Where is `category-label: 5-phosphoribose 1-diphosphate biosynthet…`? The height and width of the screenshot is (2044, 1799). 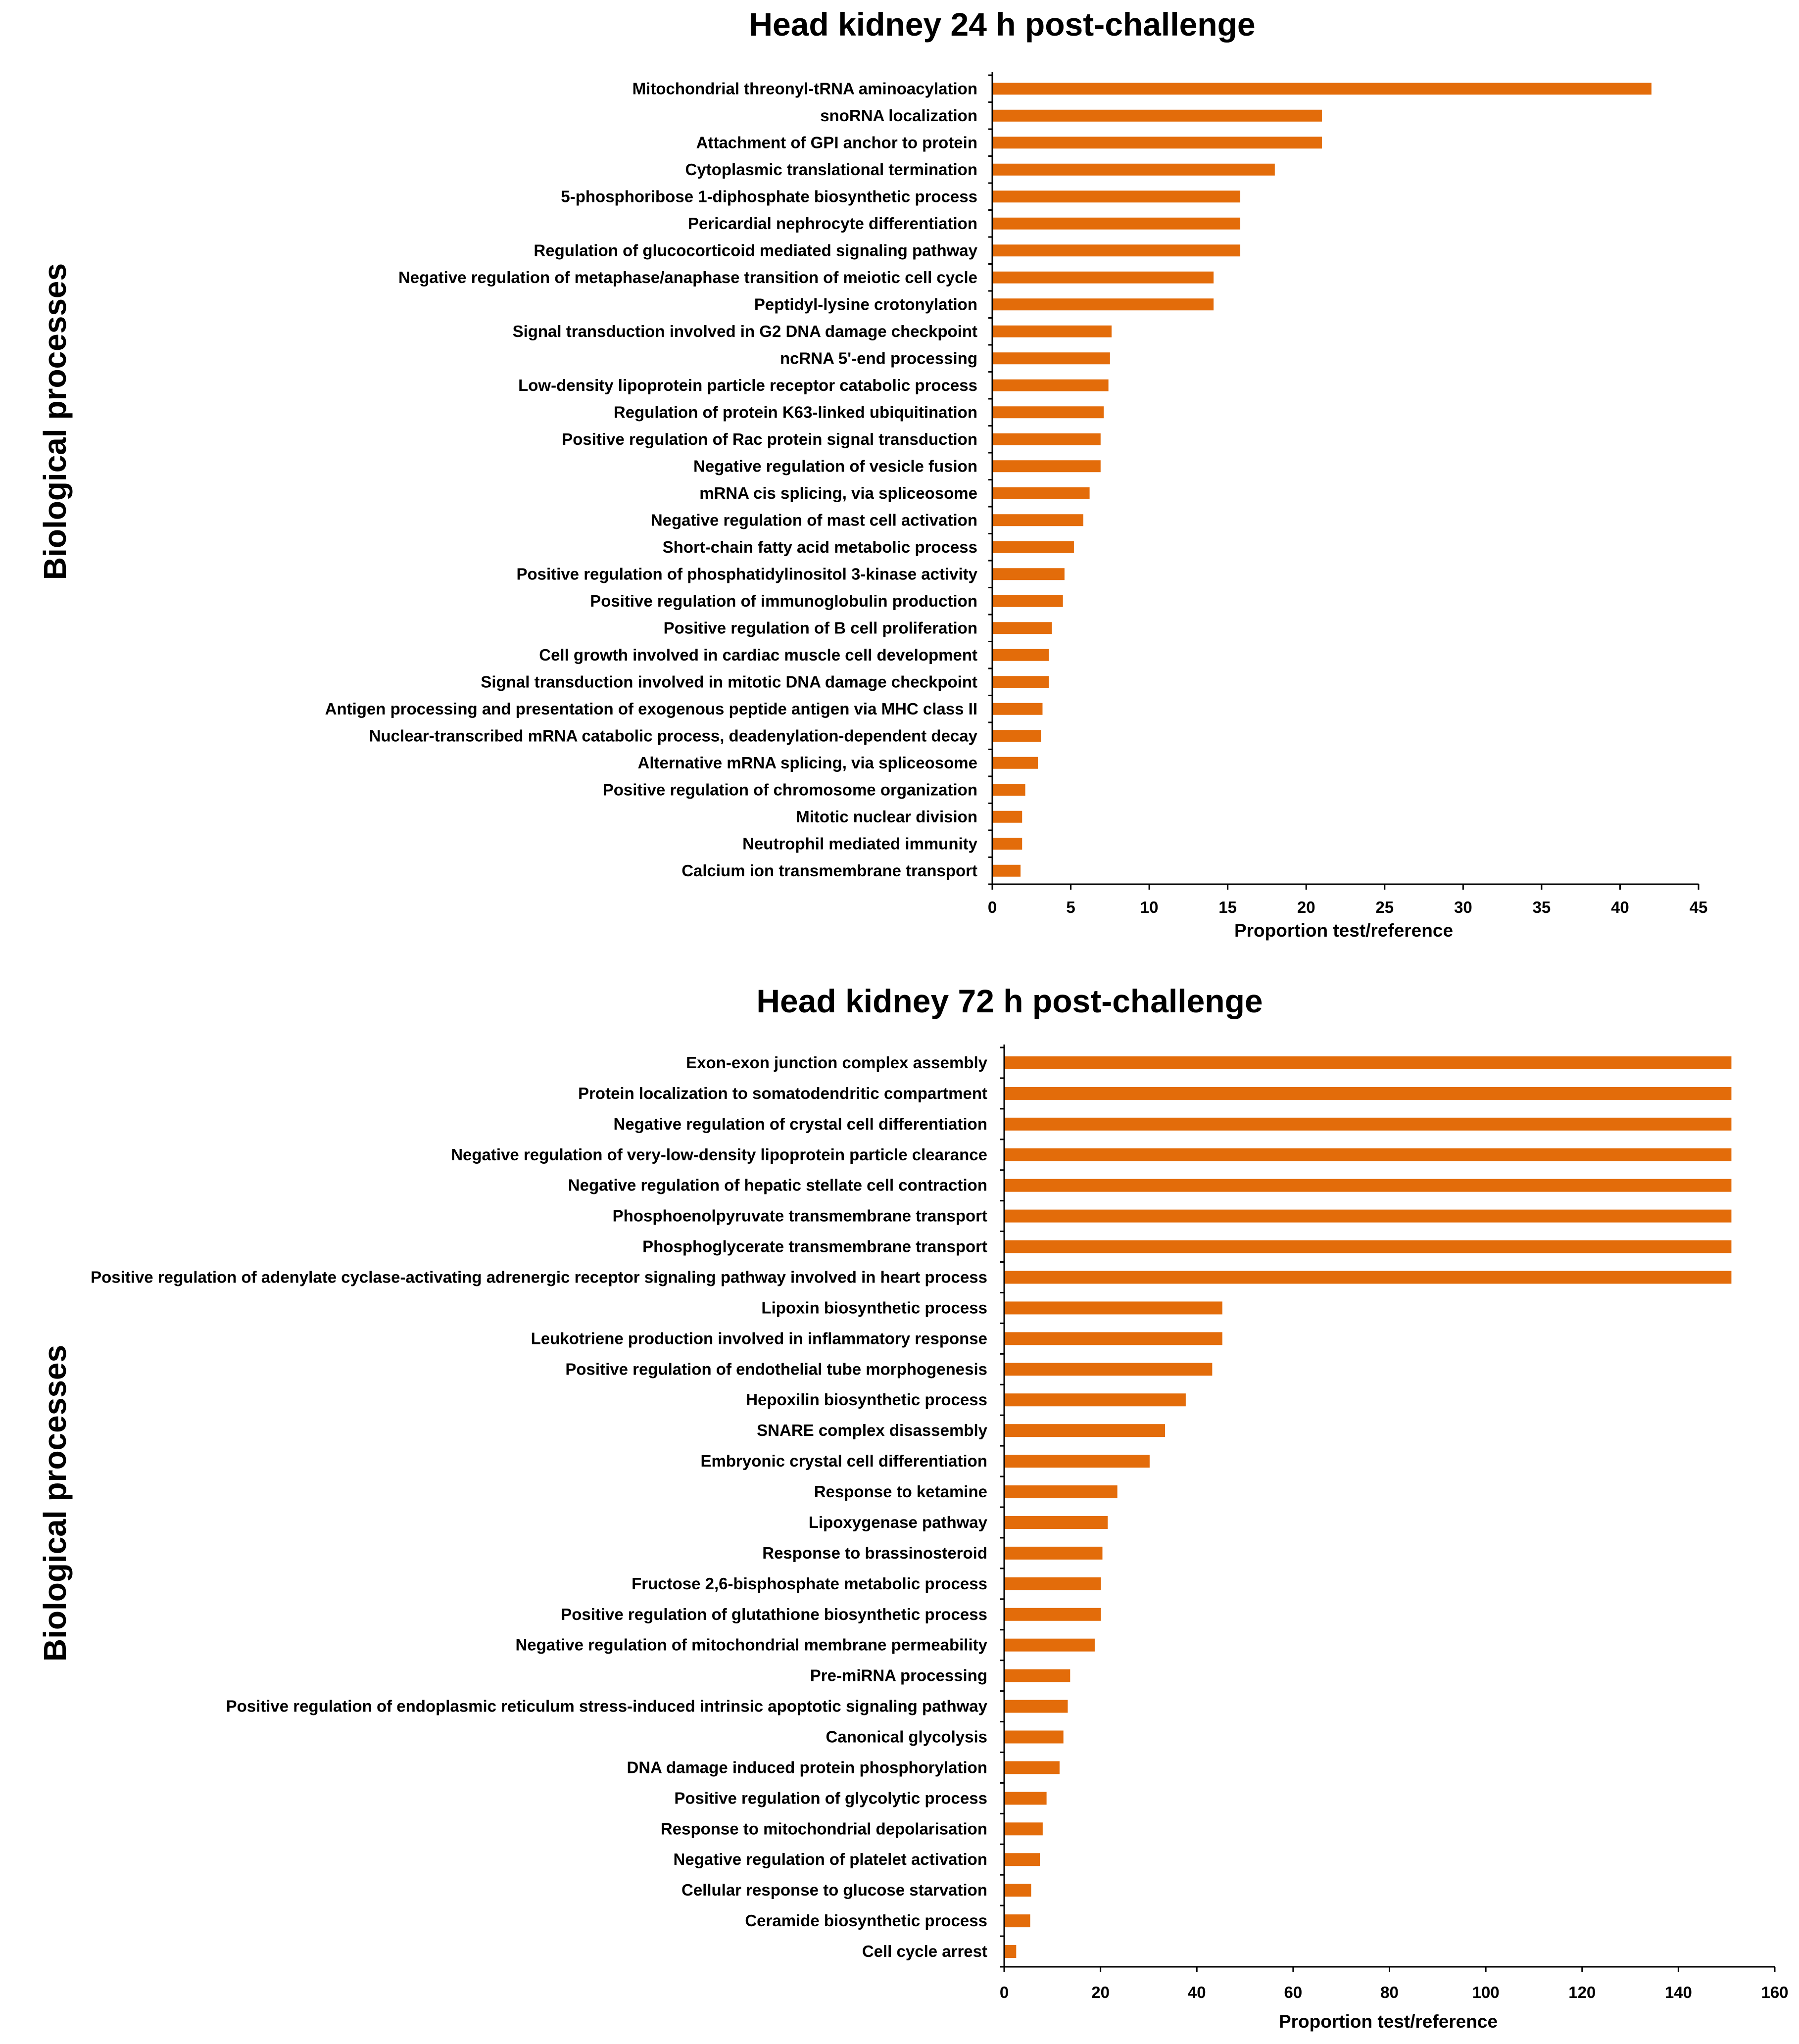 category-label: 5-phosphoribose 1-diphosphate biosynthet… is located at coordinates (769, 196).